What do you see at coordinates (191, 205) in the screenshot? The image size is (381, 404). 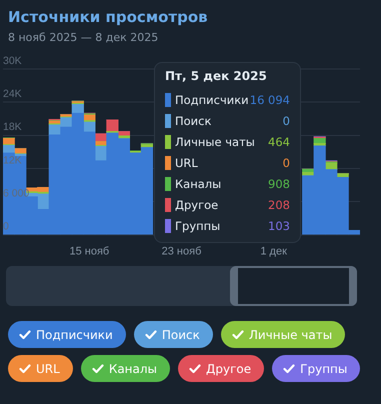 I see `legend-label: Другое` at bounding box center [191, 205].